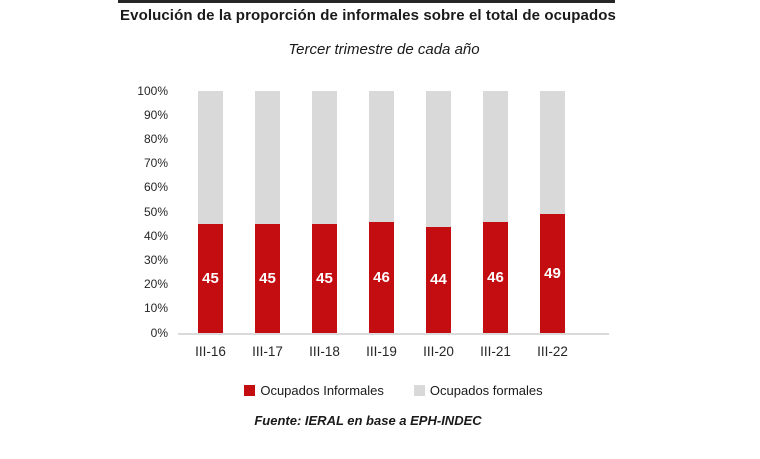 Image resolution: width=760 pixels, height=459 pixels. I want to click on bar-III-22: 49, so click(552, 212).